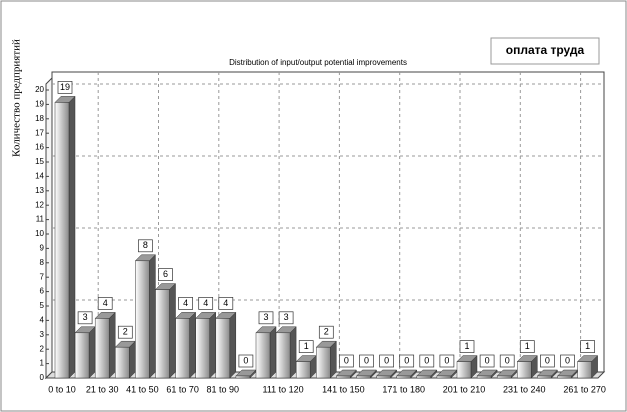 The height and width of the screenshot is (412, 627). What do you see at coordinates (39, 190) in the screenshot?
I see `y-tick-label: 13` at bounding box center [39, 190].